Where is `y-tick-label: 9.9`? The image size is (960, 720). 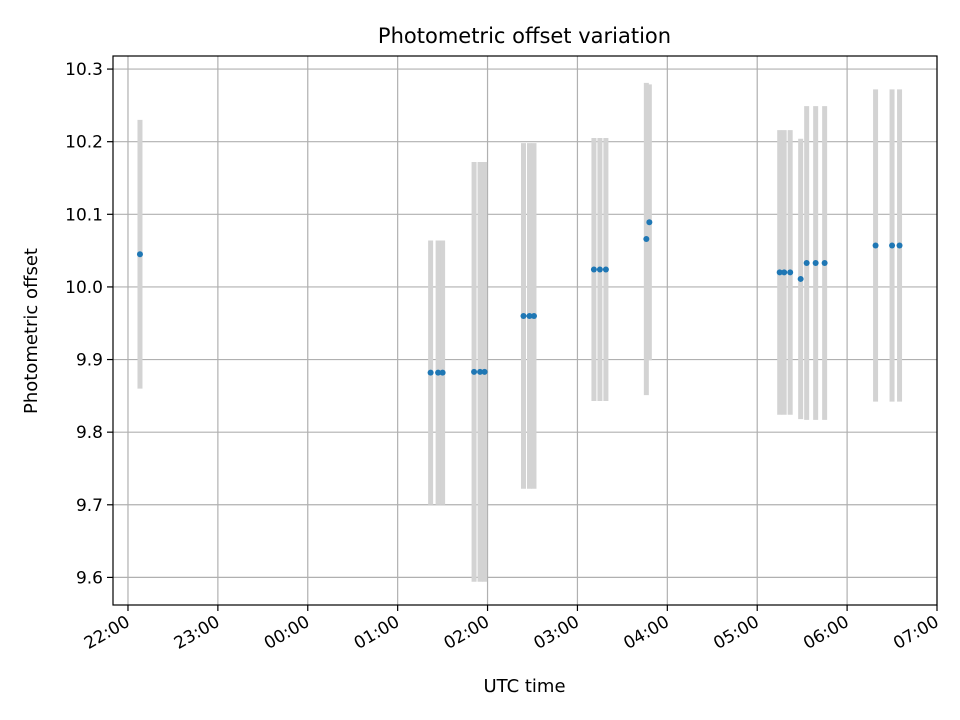
y-tick-label: 9.9 is located at coordinates (89, 361).